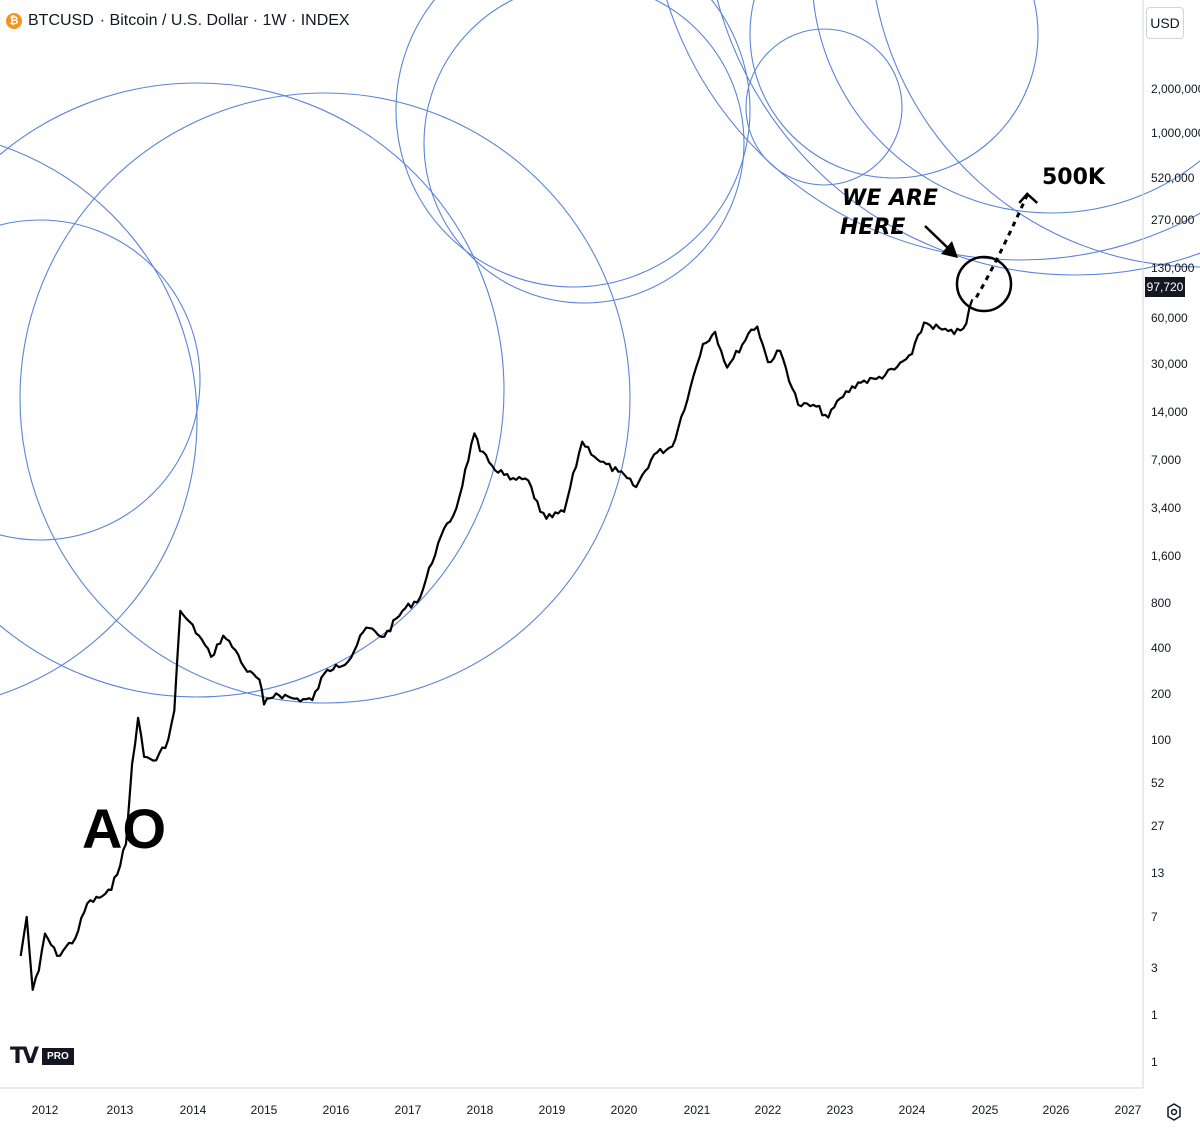 This screenshot has height=1134, width=1200. Describe the element at coordinates (1169, 412) in the screenshot. I see `y-tick-label: 14,000` at that location.